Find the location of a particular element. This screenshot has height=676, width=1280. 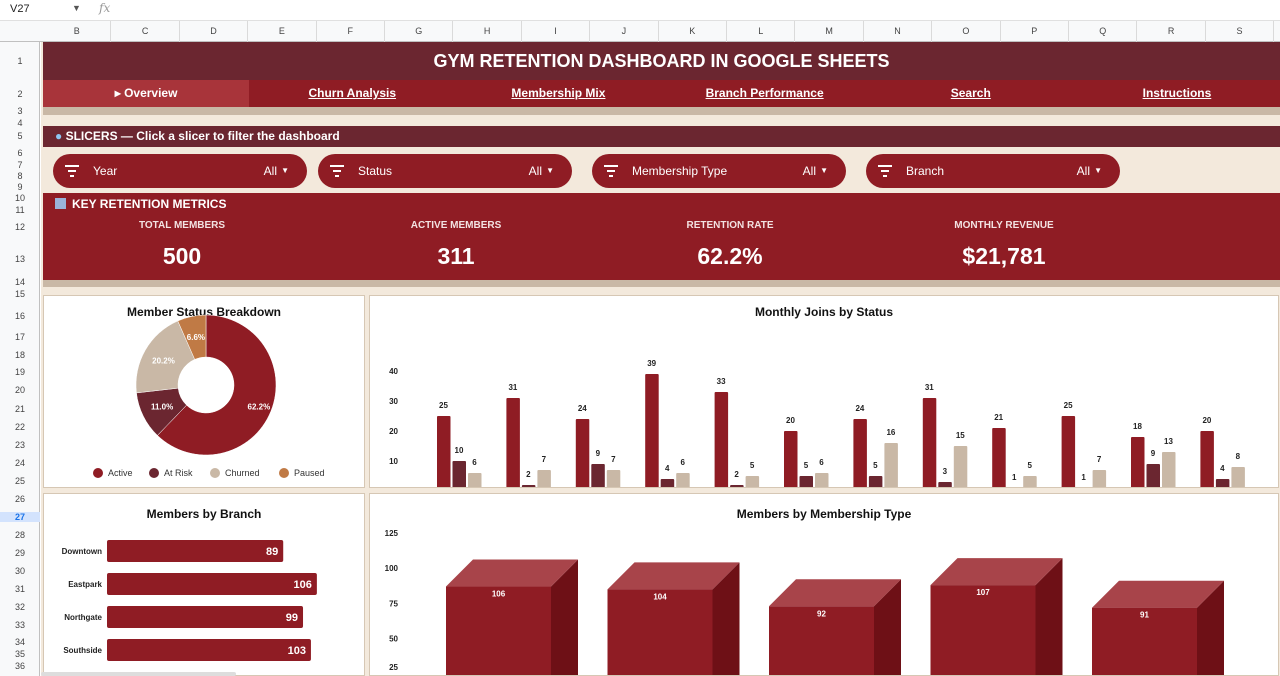

row-header-11: 11 is located at coordinates (20, 210).